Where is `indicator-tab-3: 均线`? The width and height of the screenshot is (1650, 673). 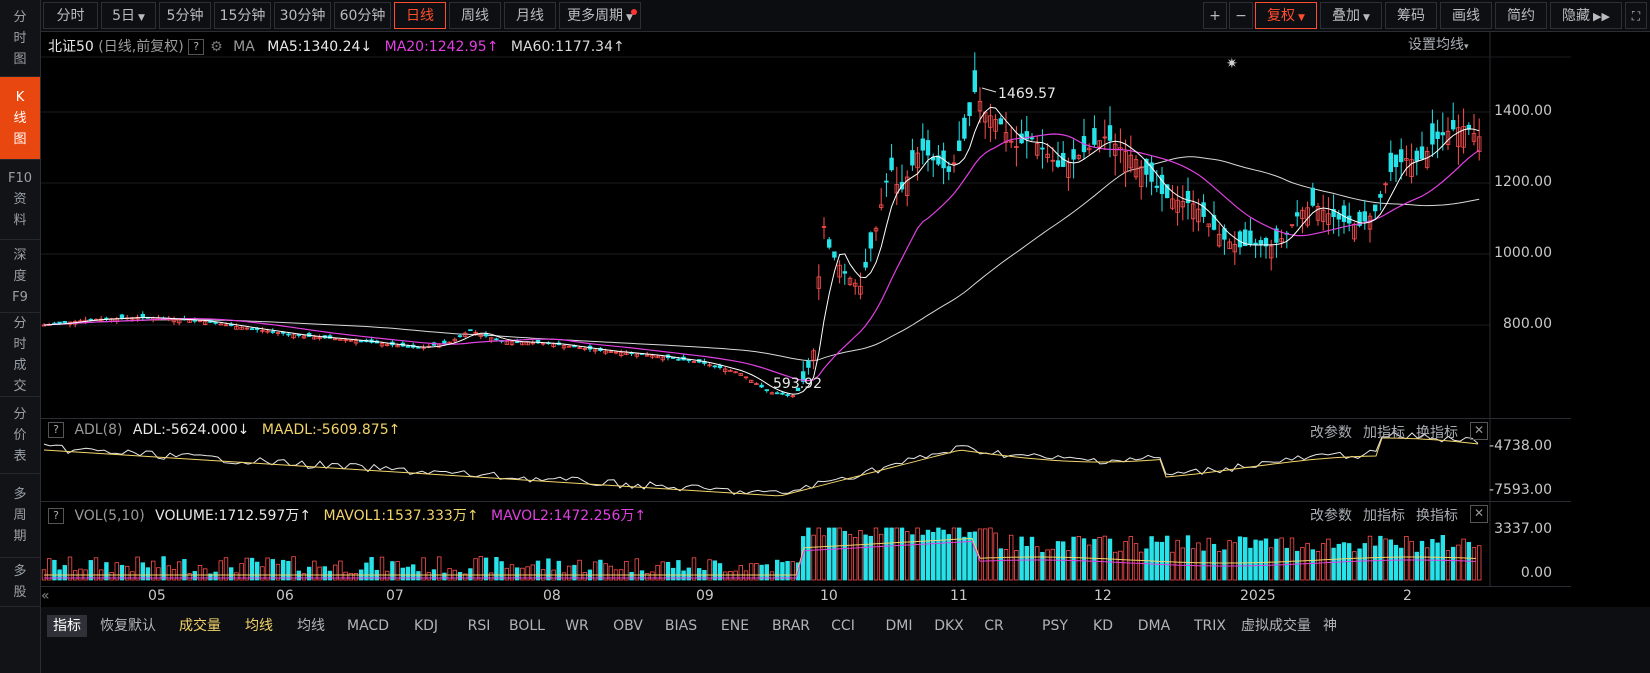
indicator-tab-3: 均线 is located at coordinates (259, 626).